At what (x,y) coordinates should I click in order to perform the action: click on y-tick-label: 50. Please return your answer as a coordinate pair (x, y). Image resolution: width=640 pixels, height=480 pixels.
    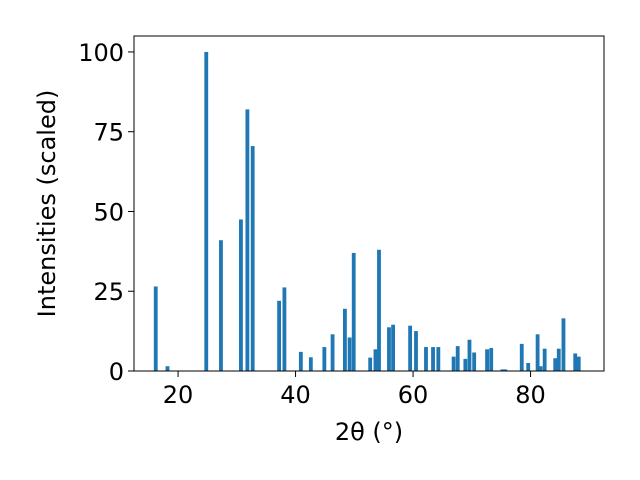
    Looking at the image, I should click on (108, 212).